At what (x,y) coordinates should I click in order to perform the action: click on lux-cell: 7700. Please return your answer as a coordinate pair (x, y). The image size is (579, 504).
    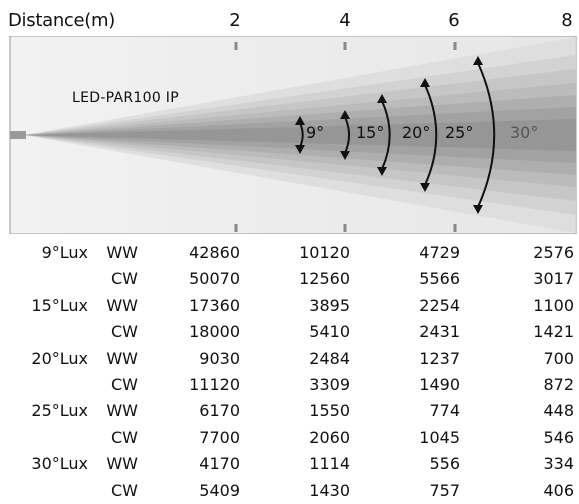
    Looking at the image, I should click on (219, 437).